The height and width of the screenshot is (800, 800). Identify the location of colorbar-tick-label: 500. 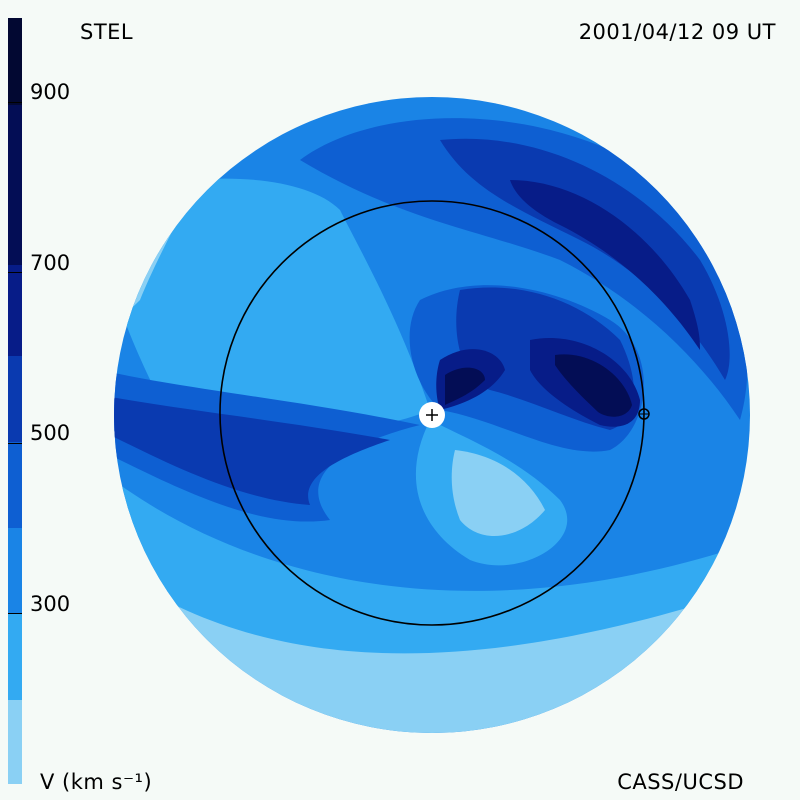
(50, 433).